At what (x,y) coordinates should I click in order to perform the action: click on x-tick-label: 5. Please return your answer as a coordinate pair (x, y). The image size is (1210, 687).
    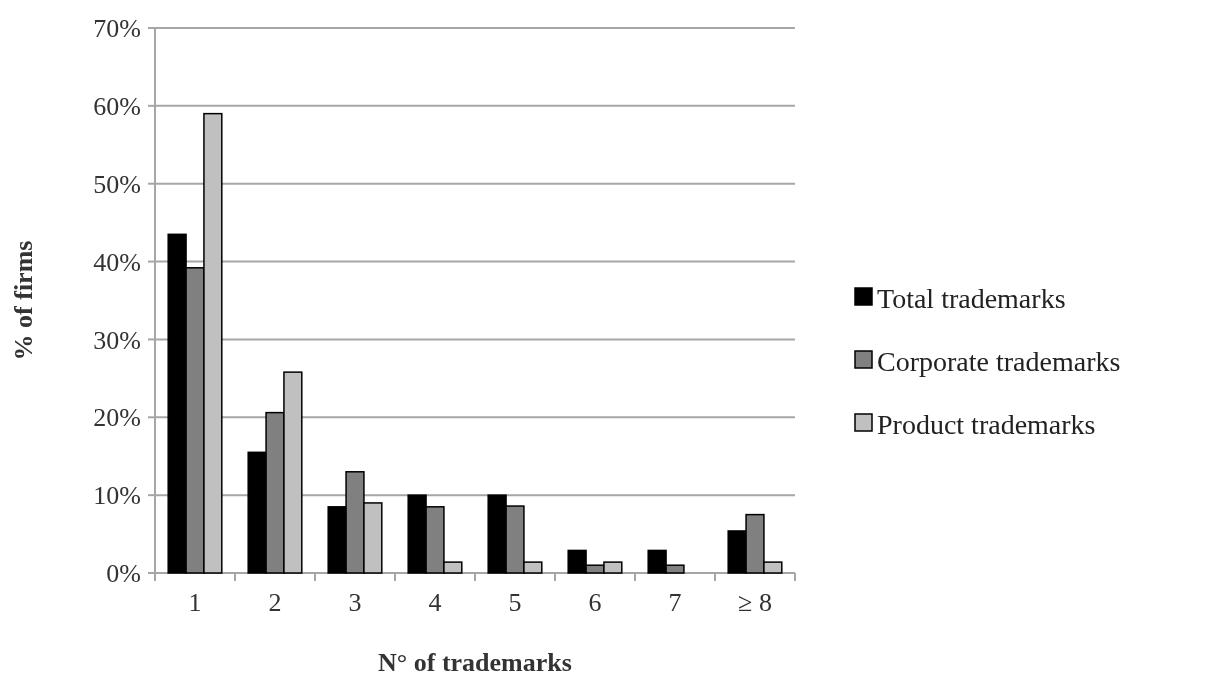
    Looking at the image, I should click on (515, 602).